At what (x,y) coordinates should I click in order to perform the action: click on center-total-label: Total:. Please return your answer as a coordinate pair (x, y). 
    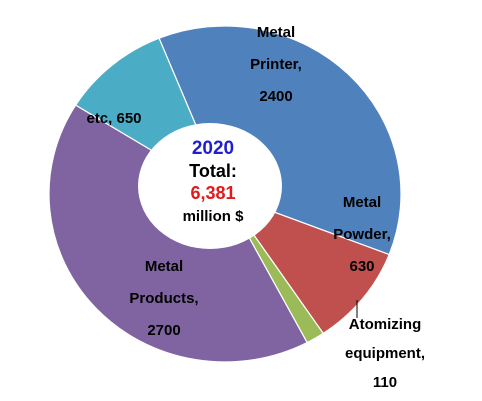
    Looking at the image, I should click on (213, 171).